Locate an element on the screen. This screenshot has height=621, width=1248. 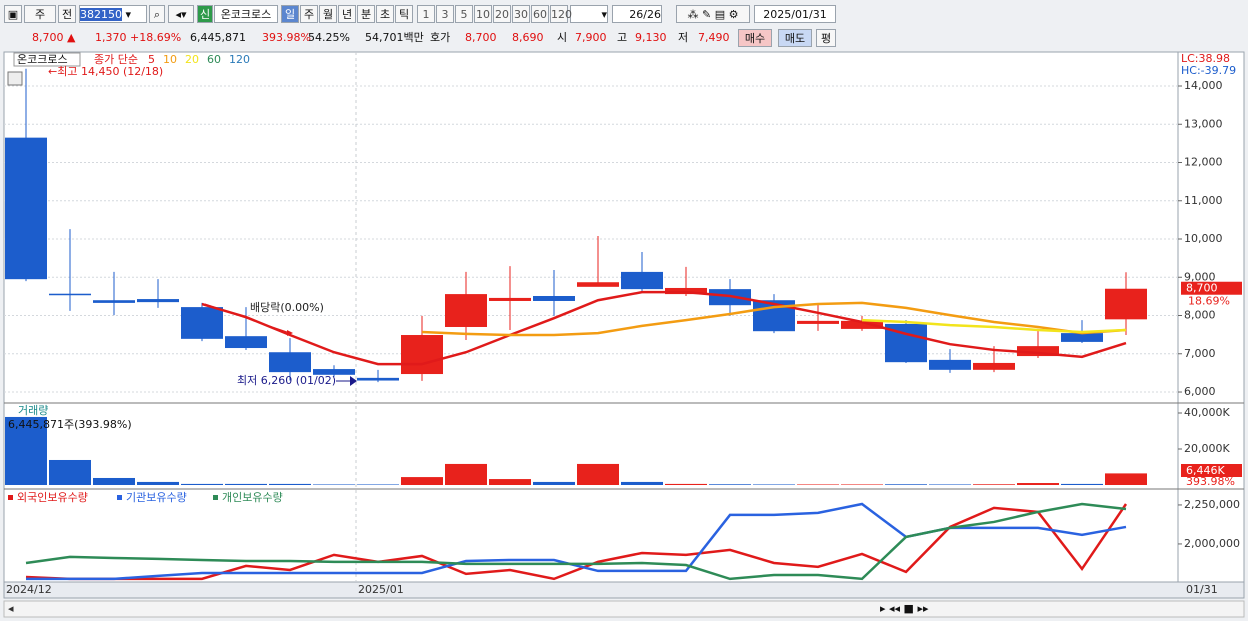
code-input: 382150 ▾ is located at coordinates (113, 14).